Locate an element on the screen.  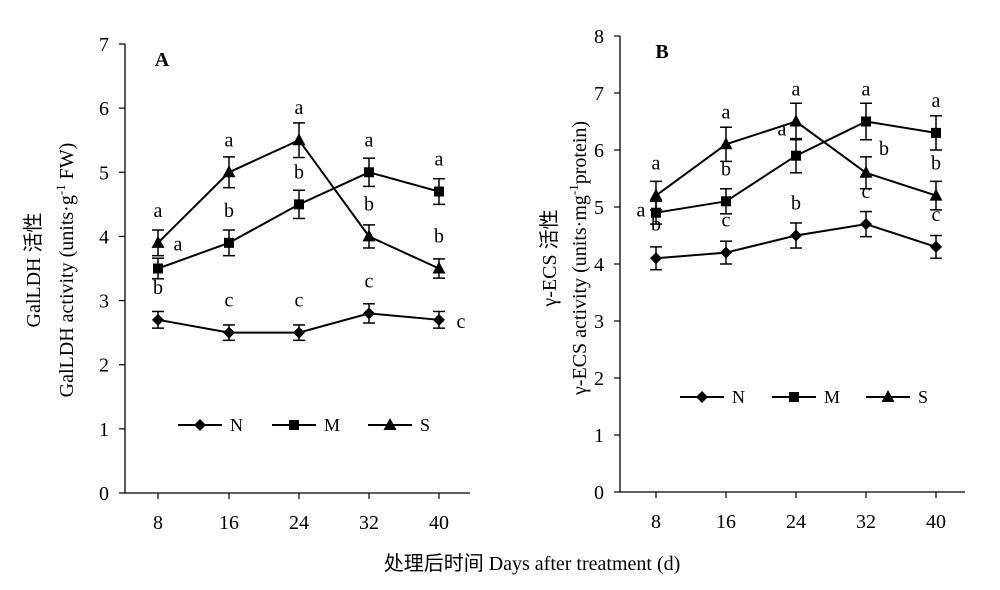
y-axis-title-en: γ-ECS activity (units·mg-1protein) is located at coordinates (578, 258).